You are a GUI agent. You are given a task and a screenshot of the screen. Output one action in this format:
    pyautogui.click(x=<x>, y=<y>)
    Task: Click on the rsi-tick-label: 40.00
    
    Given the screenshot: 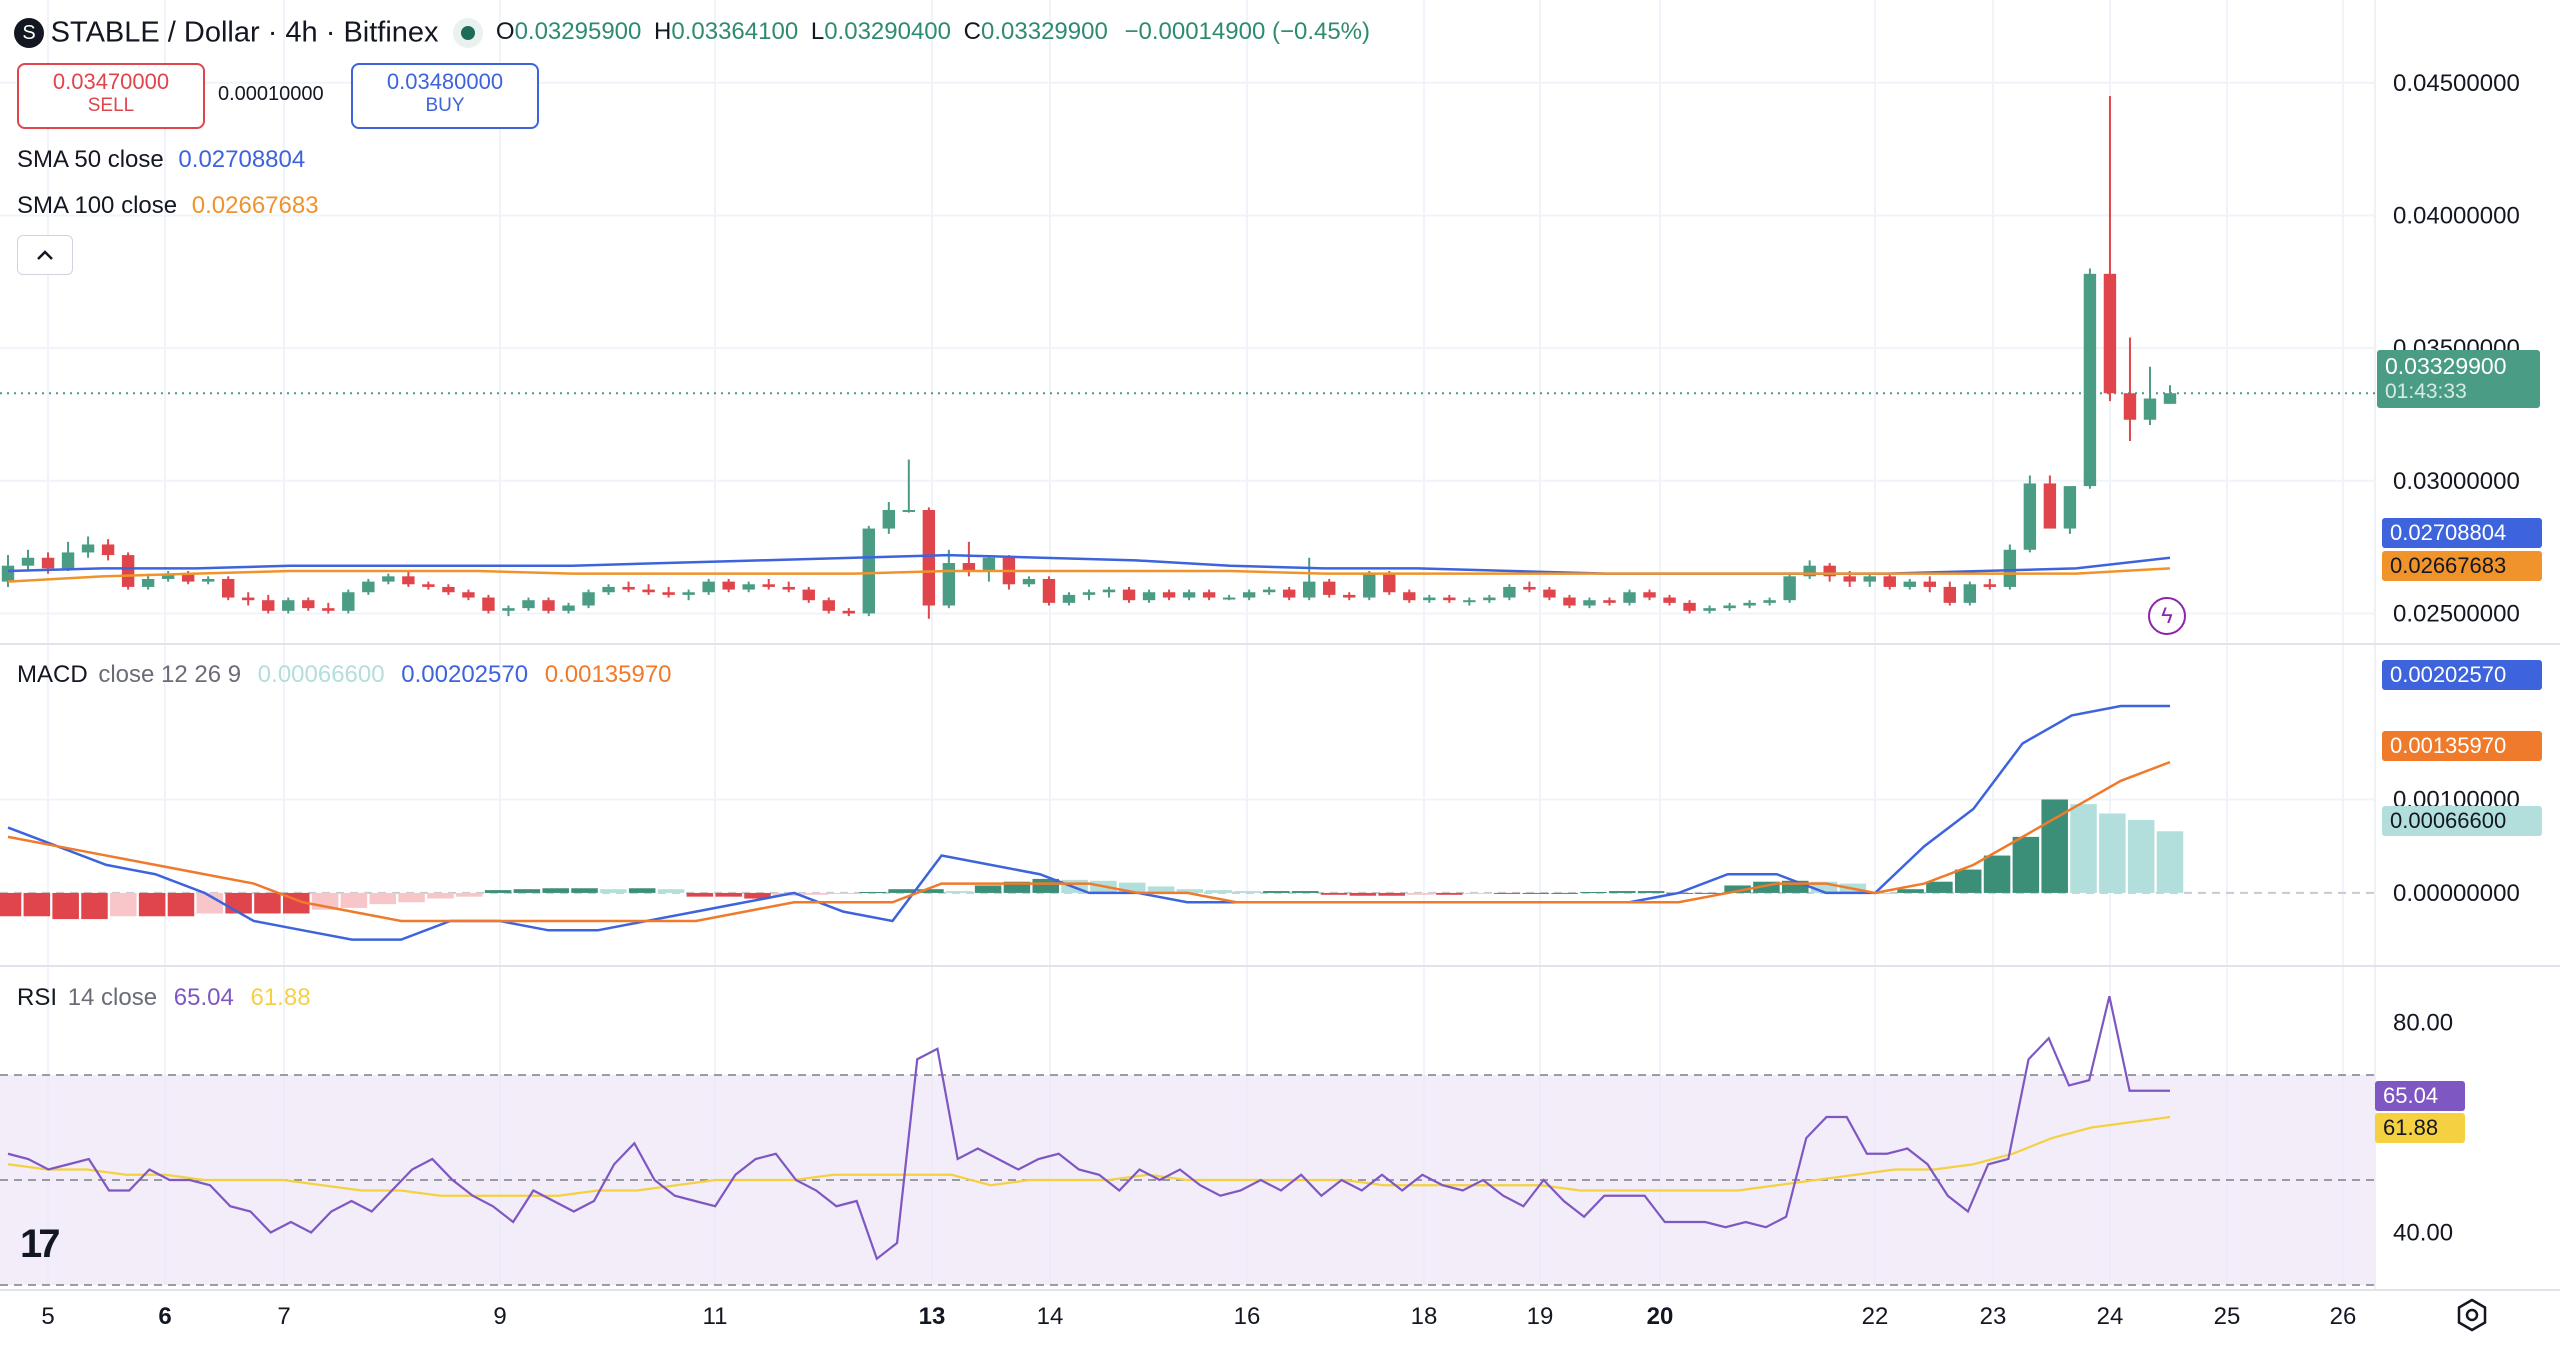 What is the action you would take?
    pyautogui.click(x=2423, y=1233)
    